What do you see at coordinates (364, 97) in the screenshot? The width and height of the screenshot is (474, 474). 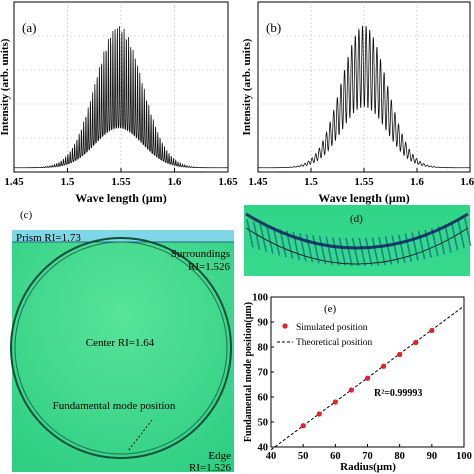 I see `panel-b-spectrum-line` at bounding box center [364, 97].